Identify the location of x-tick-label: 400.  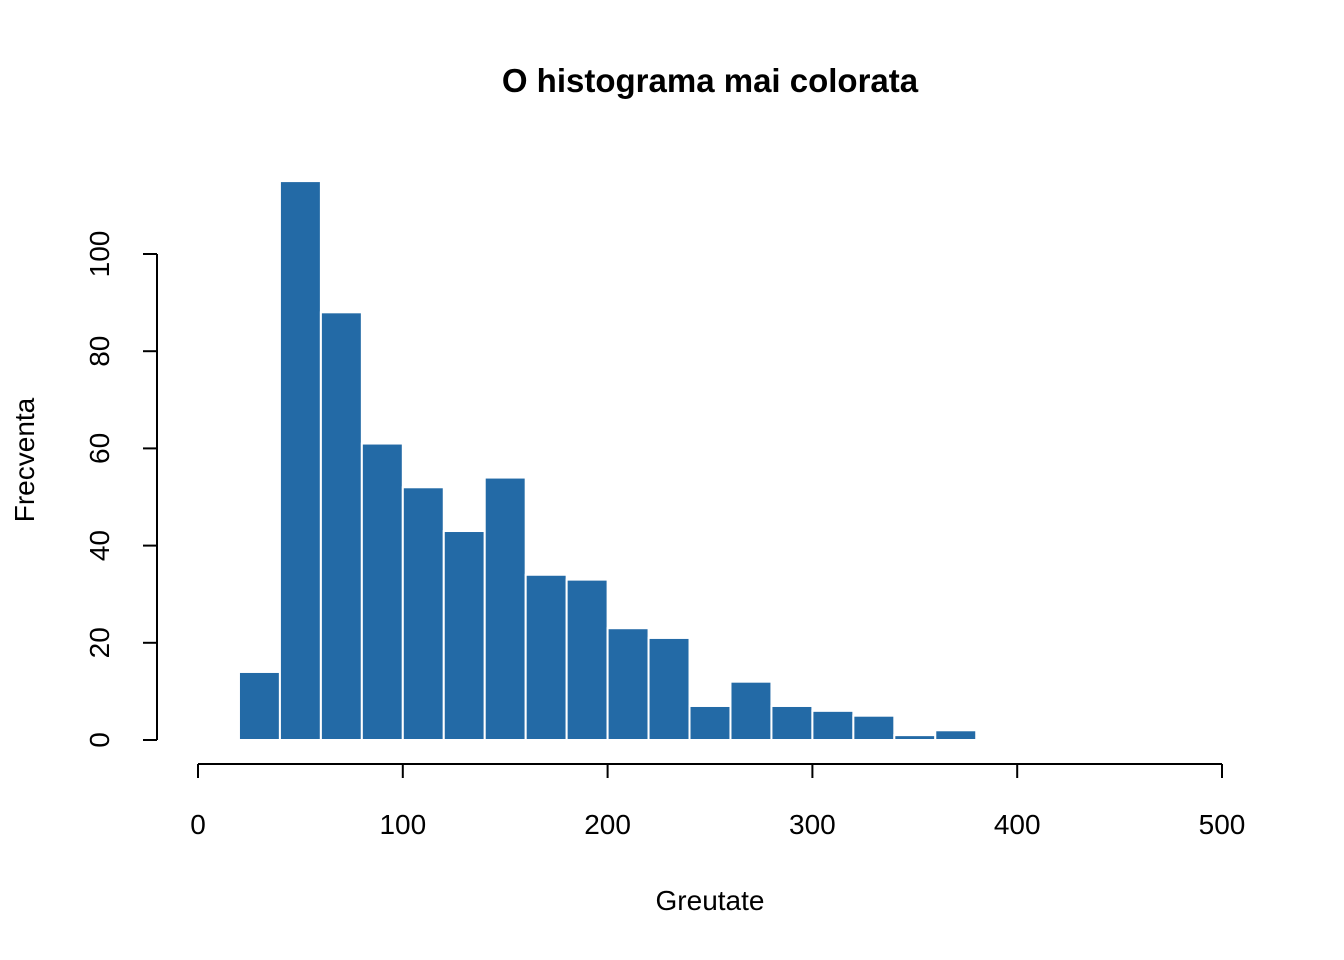
(1017, 824).